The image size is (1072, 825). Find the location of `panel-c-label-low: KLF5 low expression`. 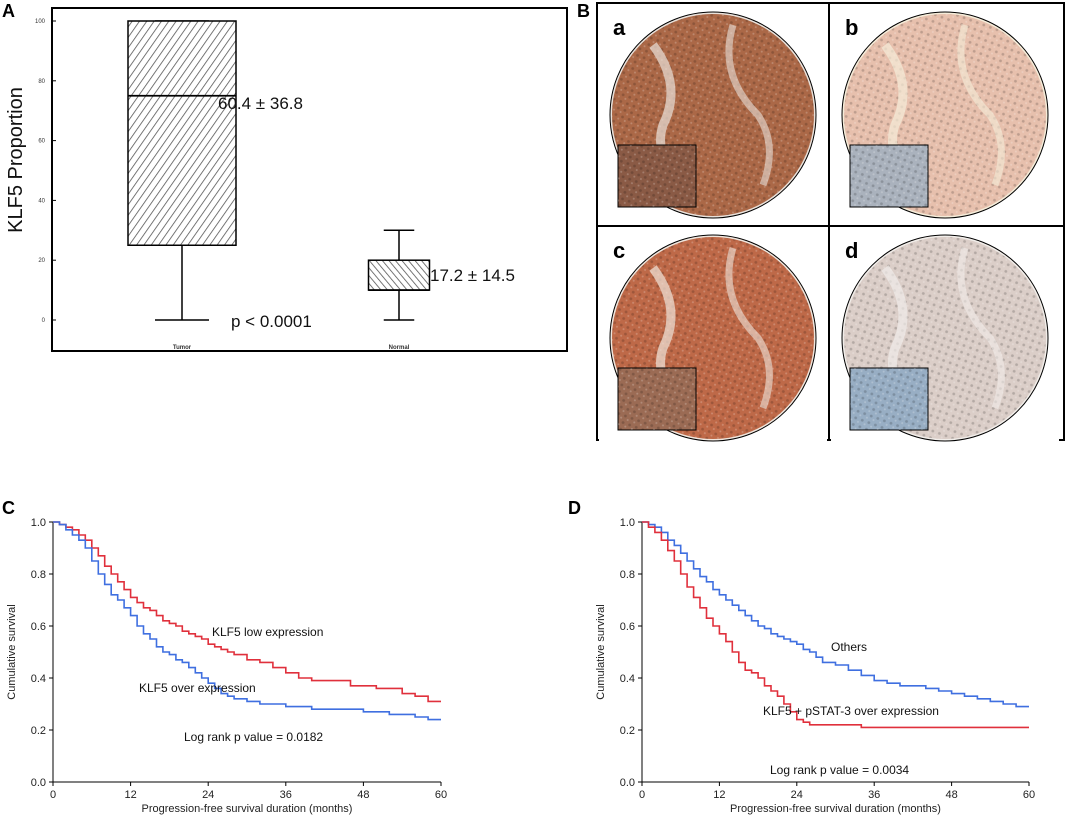

panel-c-label-low: KLF5 low expression is located at coordinates (267, 632).